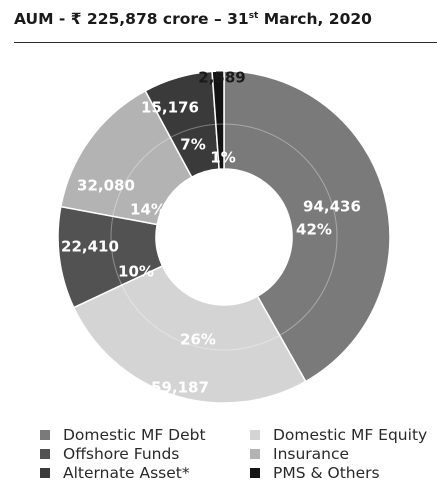 The width and height of the screenshot is (437, 488). What do you see at coordinates (126, 157) in the screenshot?
I see `slice-insurance` at bounding box center [126, 157].